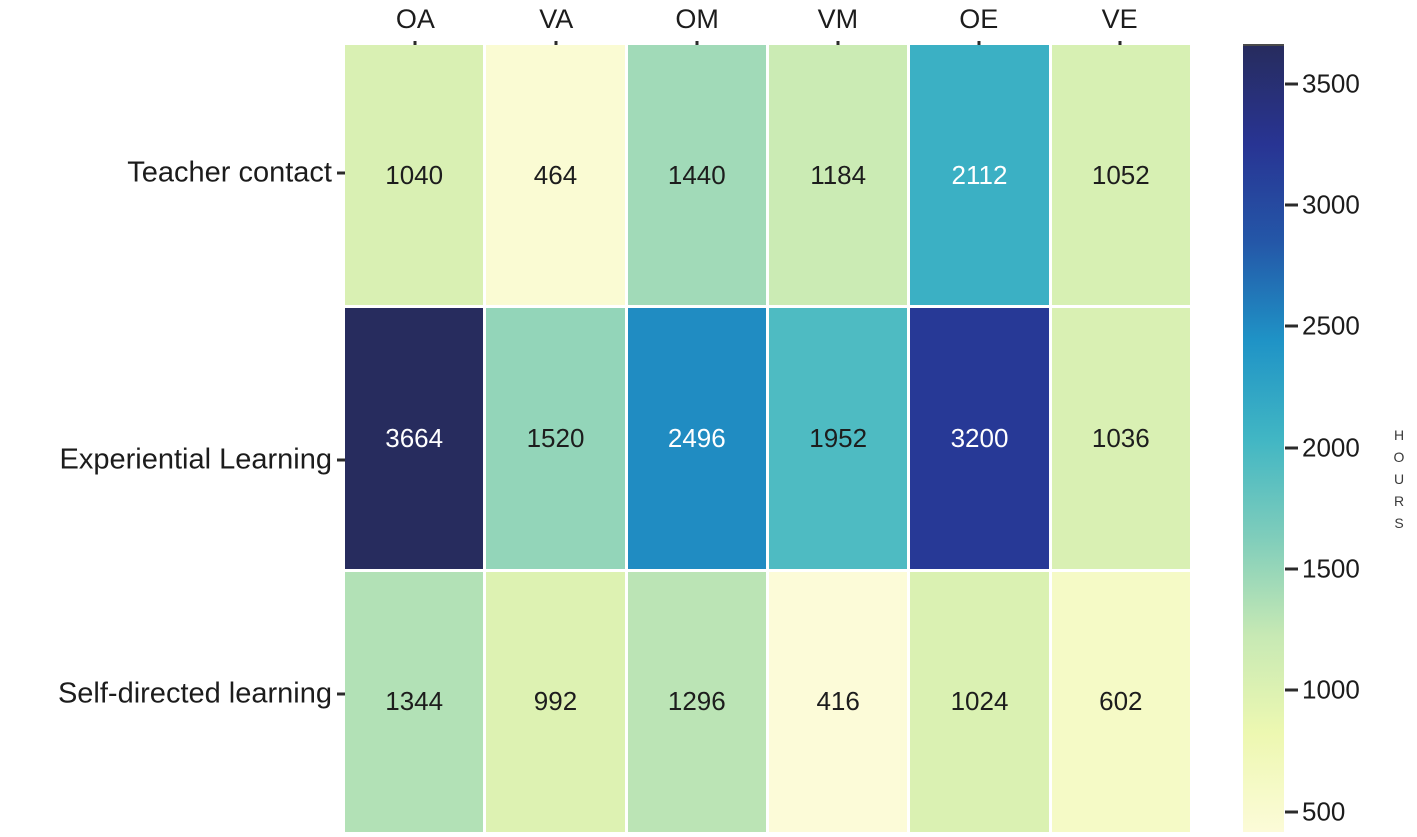  What do you see at coordinates (1399, 482) in the screenshot?
I see `colorbar-title: HOURS` at bounding box center [1399, 482].